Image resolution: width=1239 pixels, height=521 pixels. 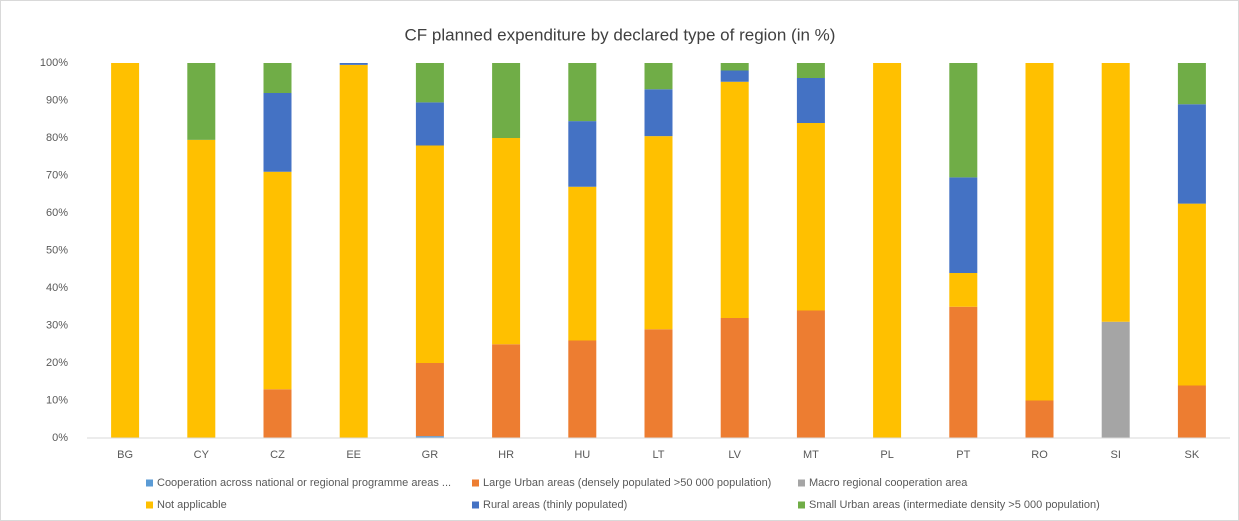 I want to click on x-tick-label: RO, so click(x=1039, y=455).